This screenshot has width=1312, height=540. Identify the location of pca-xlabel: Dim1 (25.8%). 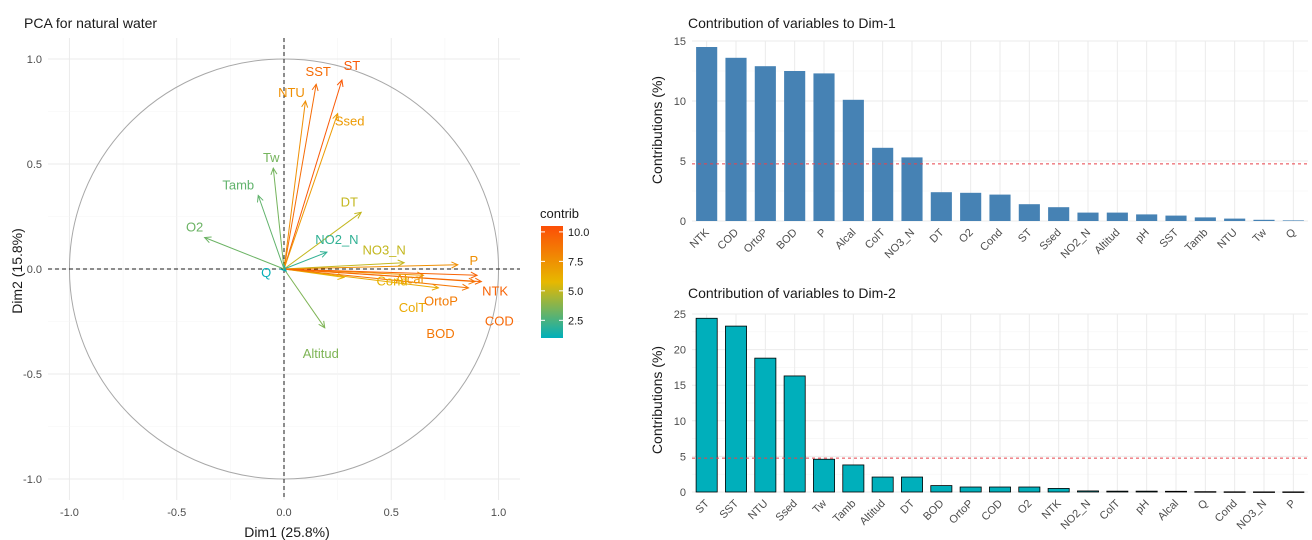
(287, 532).